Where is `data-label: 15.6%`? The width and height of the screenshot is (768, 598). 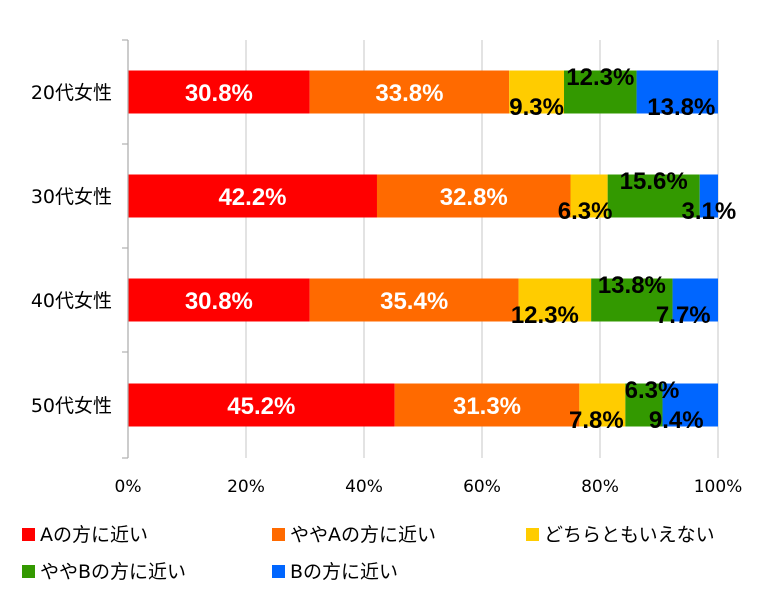
data-label: 15.6% is located at coordinates (654, 181).